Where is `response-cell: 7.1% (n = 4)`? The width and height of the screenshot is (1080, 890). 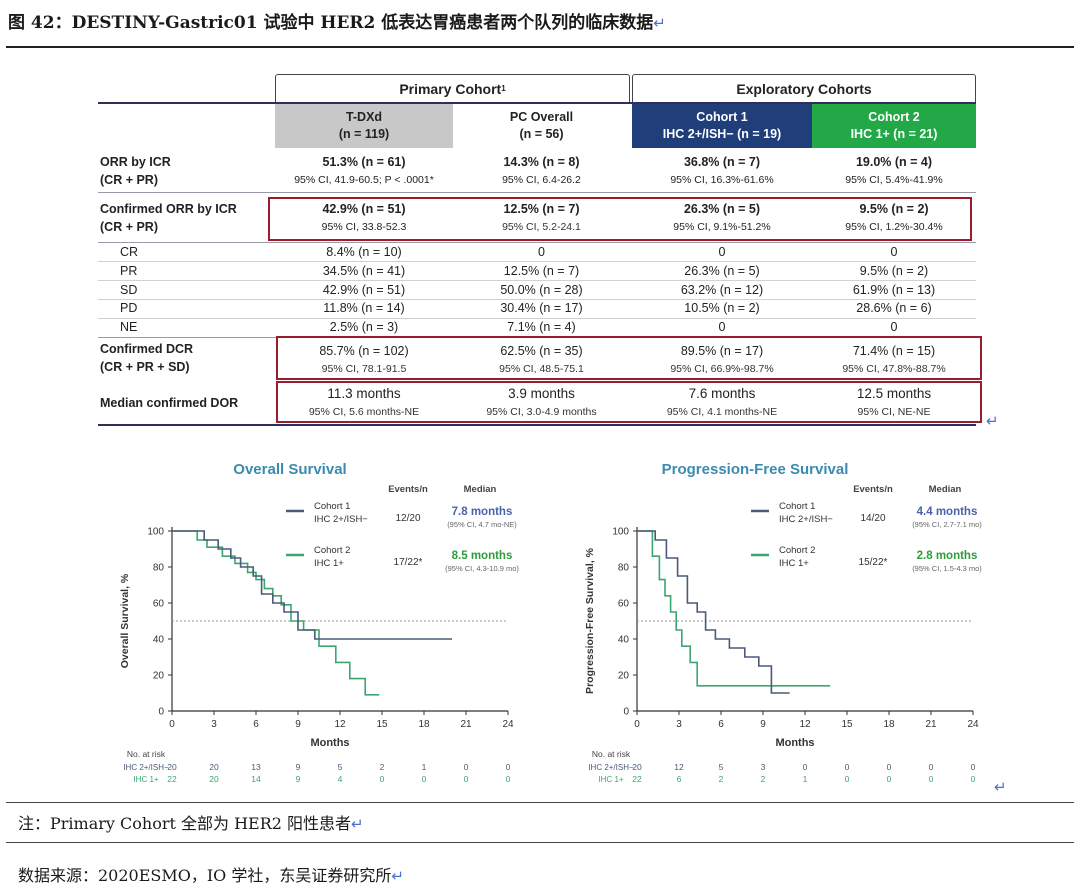
response-cell: 7.1% (n = 4) is located at coordinates (541, 327).